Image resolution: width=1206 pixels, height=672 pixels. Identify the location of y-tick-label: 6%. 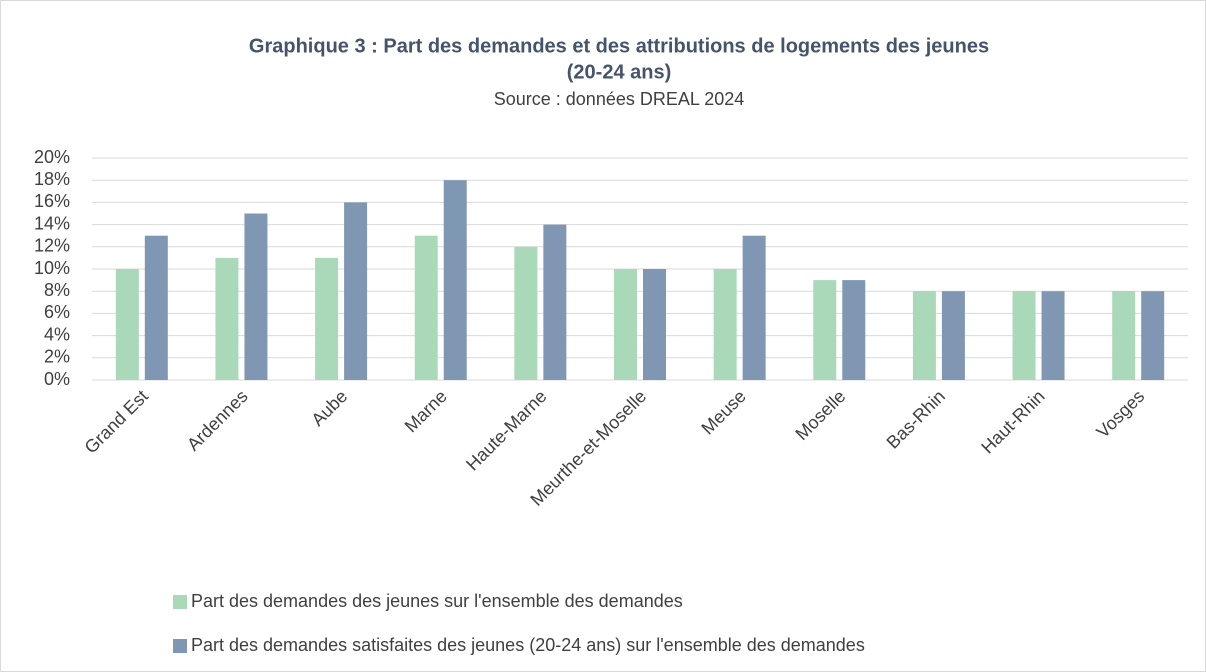
(57, 312).